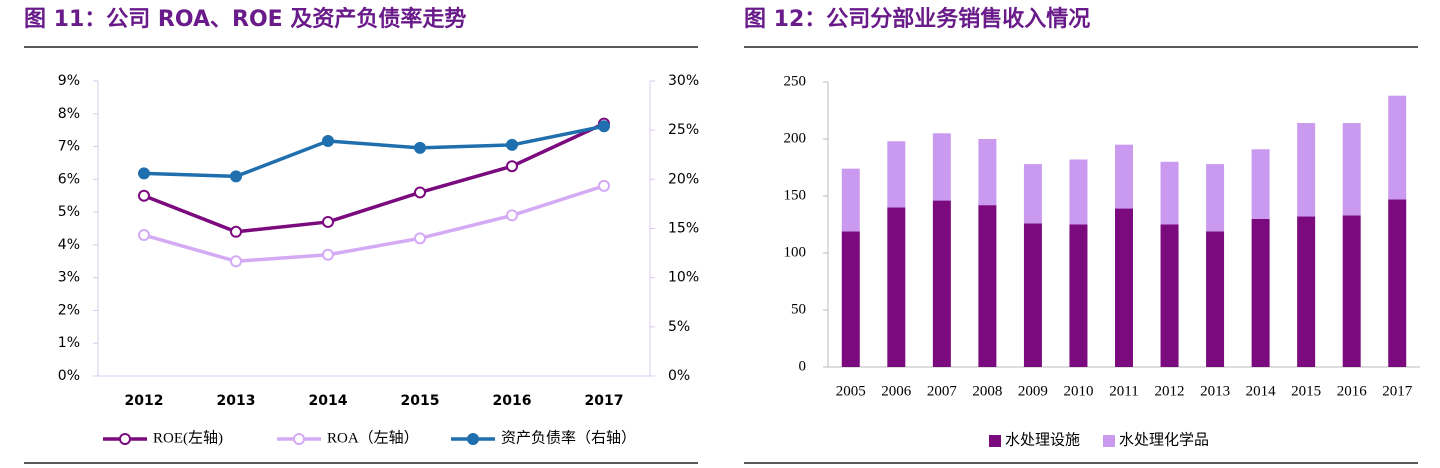 This screenshot has height=468, width=1440. What do you see at coordinates (683, 130) in the screenshot?
I see `y2-tick-label: 25%` at bounding box center [683, 130].